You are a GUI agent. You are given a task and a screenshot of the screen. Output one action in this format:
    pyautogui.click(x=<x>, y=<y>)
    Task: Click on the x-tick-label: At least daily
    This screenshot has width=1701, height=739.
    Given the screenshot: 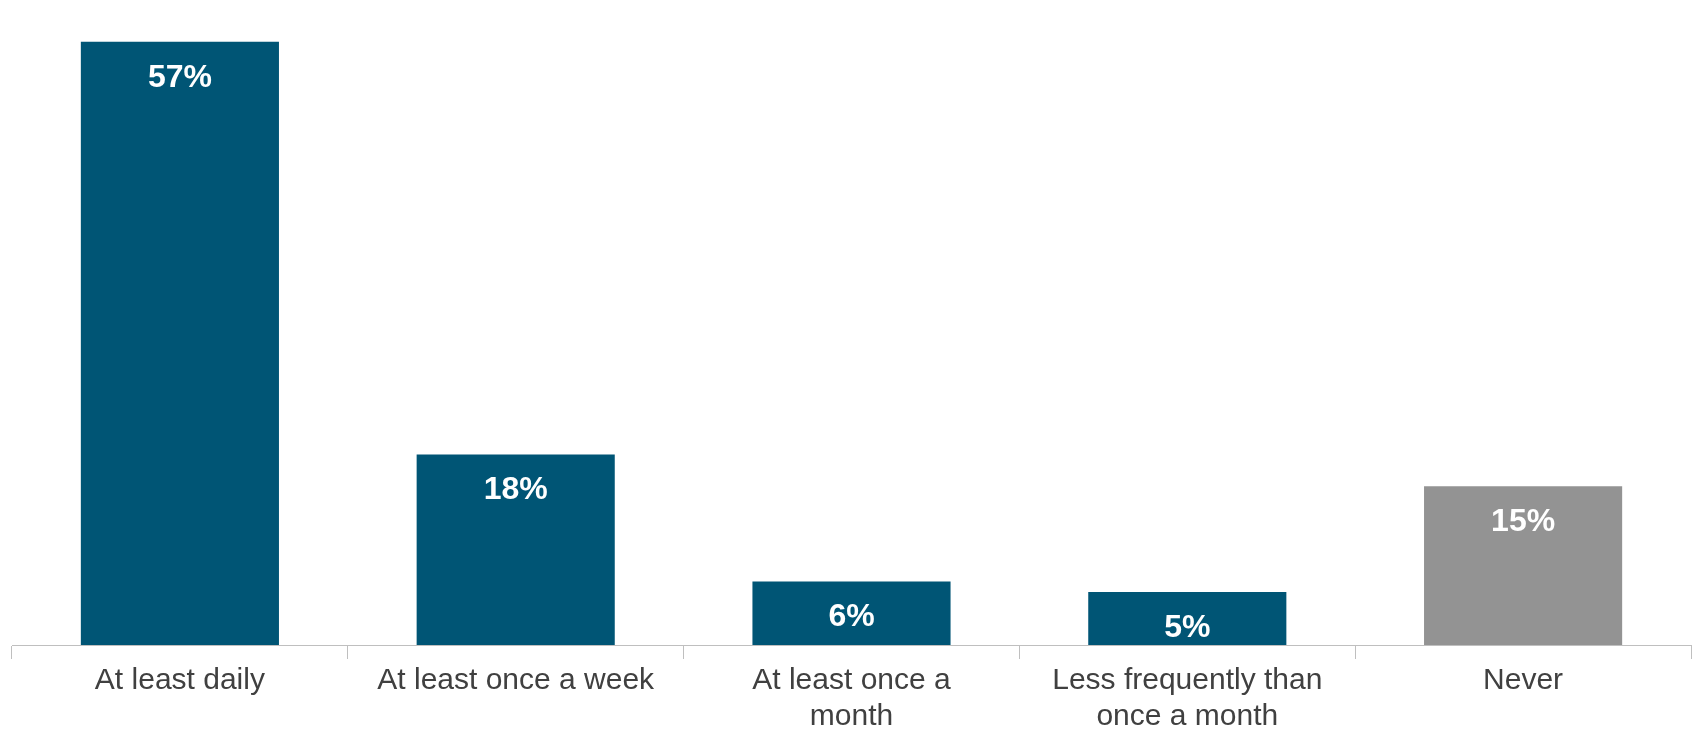 What is the action you would take?
    pyautogui.click(x=179, y=679)
    